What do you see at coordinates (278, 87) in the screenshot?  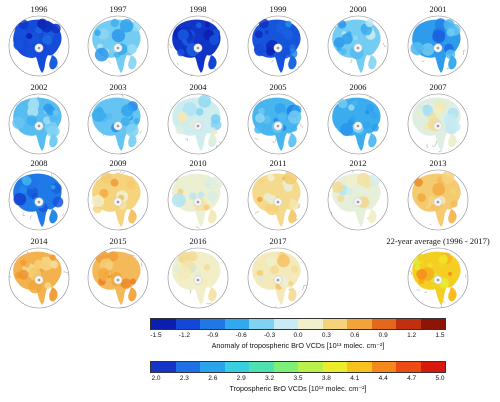 I see `panel-year-label: 2005` at bounding box center [278, 87].